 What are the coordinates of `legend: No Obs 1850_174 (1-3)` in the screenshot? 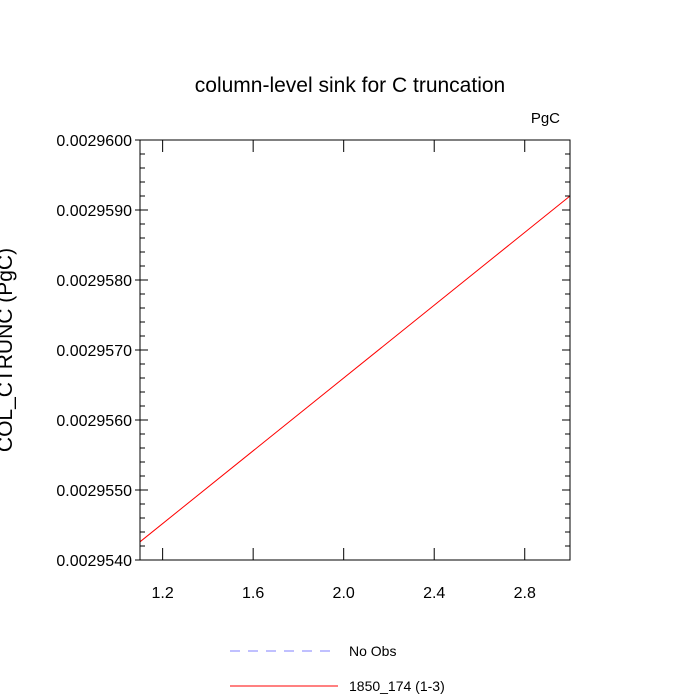 It's located at (337, 668).